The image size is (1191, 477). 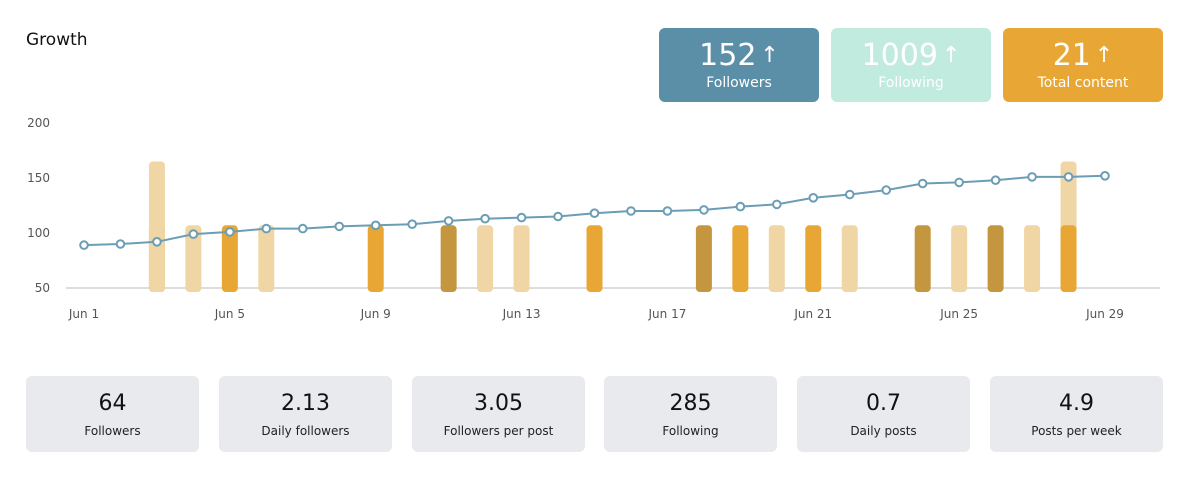 I want to click on y-tick-label: 200, so click(x=38, y=123).